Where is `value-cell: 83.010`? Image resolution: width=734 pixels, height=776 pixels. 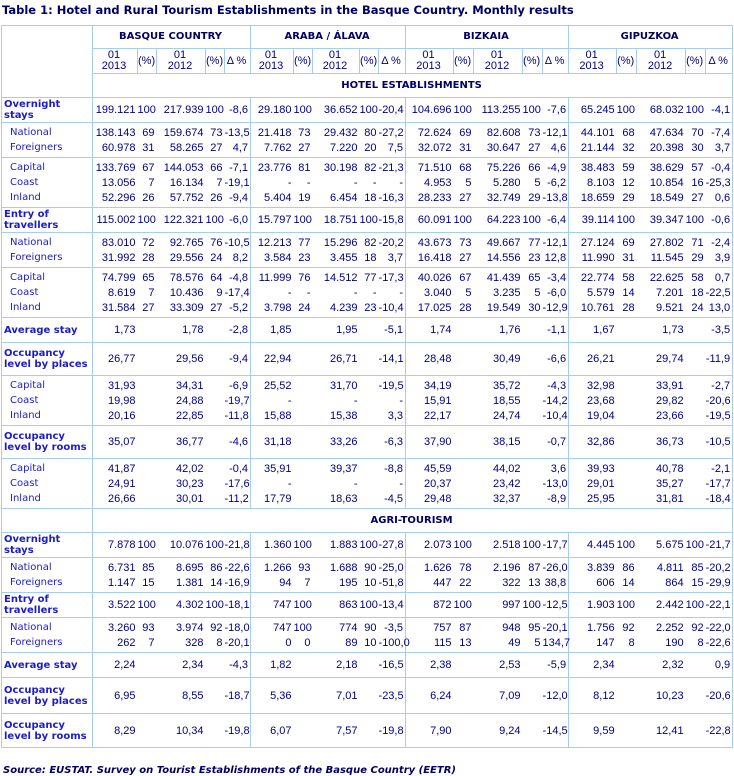
value-cell: 83.010 is located at coordinates (115, 241).